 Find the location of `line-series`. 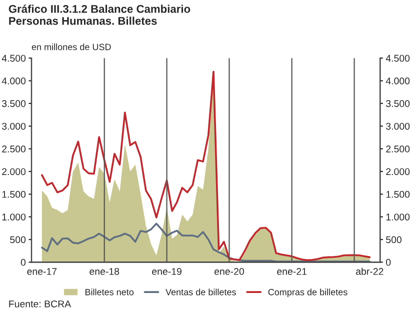

line-series is located at coordinates (206, 242).